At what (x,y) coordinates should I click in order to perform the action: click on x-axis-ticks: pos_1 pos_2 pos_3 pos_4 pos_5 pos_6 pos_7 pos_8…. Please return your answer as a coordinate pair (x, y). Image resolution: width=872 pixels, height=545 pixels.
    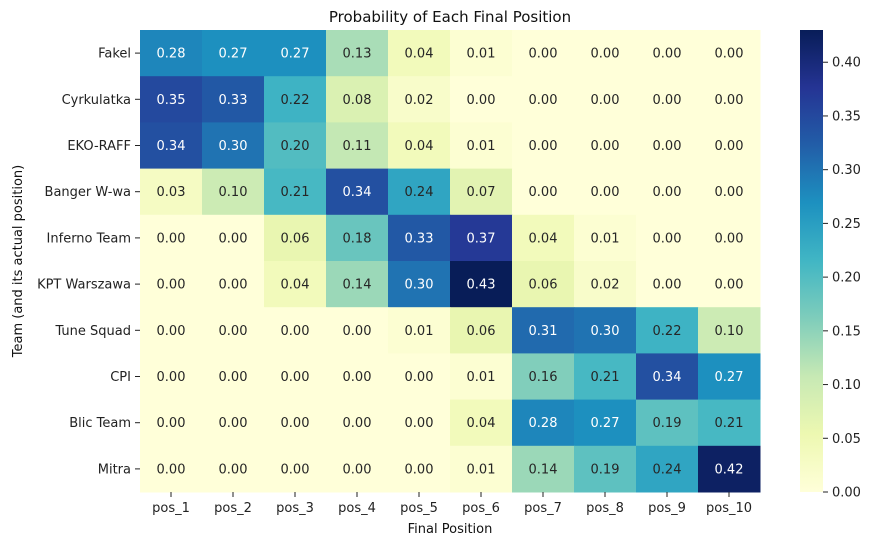
    Looking at the image, I should click on (452, 504).